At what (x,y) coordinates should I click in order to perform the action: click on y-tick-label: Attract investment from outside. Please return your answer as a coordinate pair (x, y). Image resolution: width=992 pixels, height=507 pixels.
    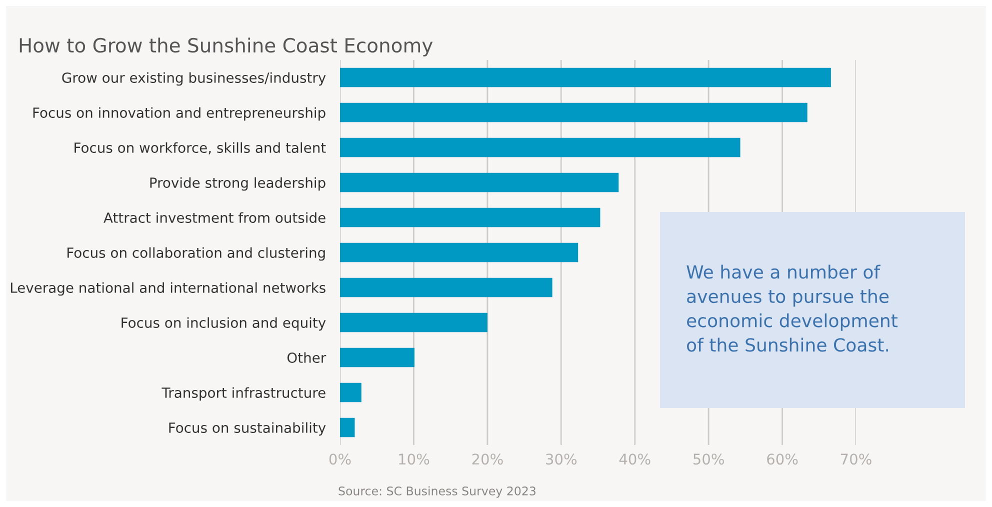
    Looking at the image, I should click on (215, 217).